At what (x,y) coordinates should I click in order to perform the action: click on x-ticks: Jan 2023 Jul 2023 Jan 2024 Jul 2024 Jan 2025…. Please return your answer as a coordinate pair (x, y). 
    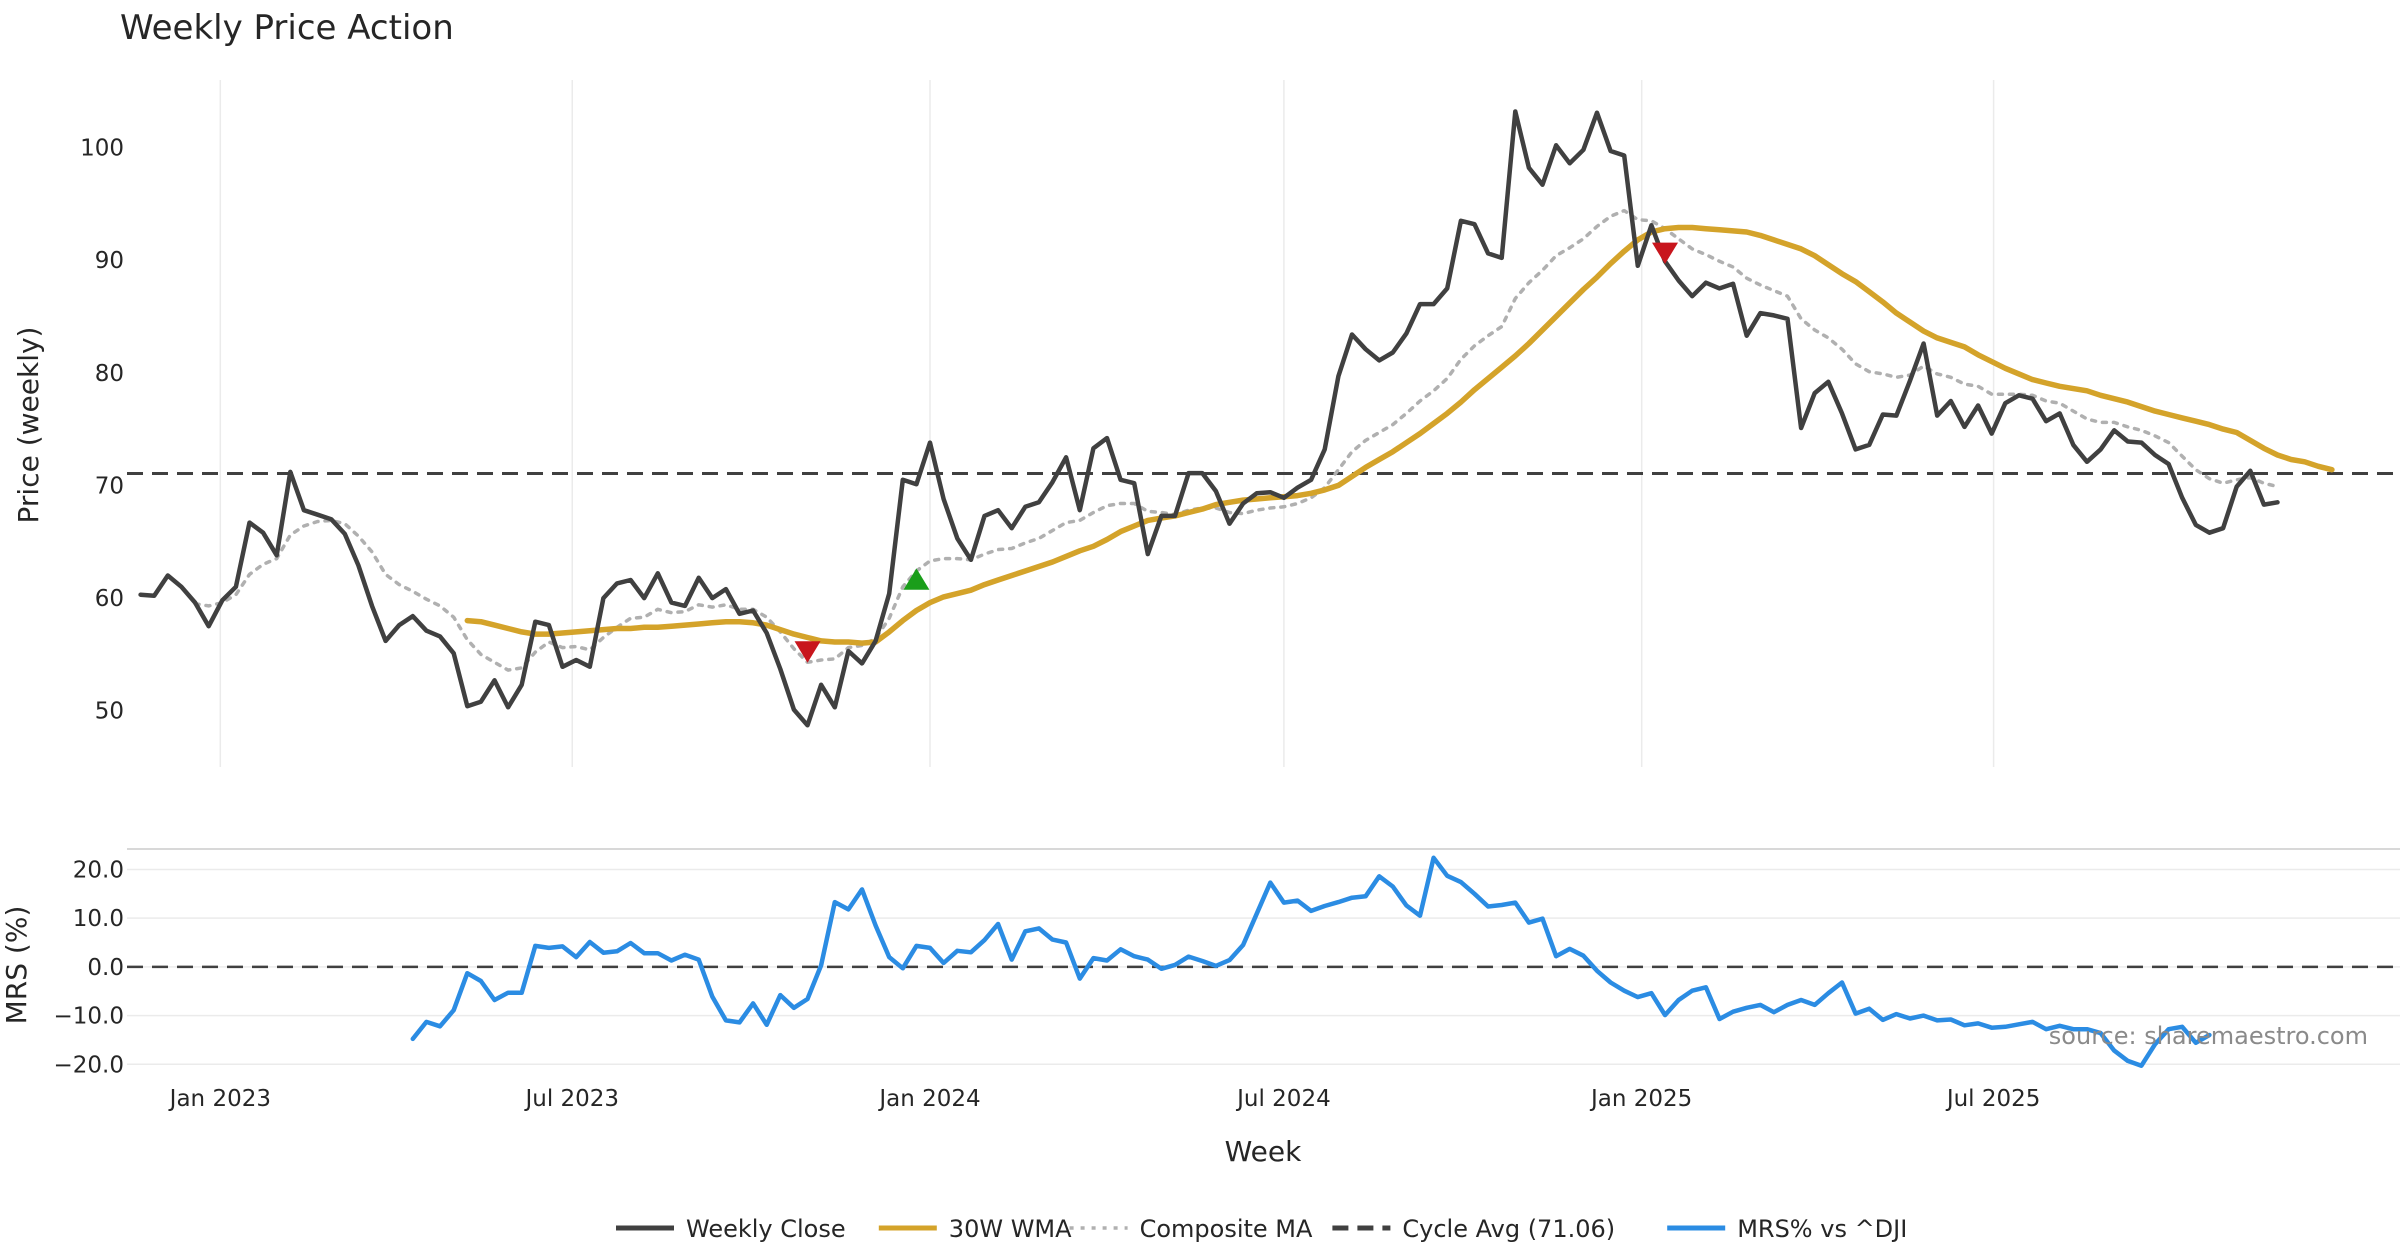
    Looking at the image, I should click on (1104, 1099).